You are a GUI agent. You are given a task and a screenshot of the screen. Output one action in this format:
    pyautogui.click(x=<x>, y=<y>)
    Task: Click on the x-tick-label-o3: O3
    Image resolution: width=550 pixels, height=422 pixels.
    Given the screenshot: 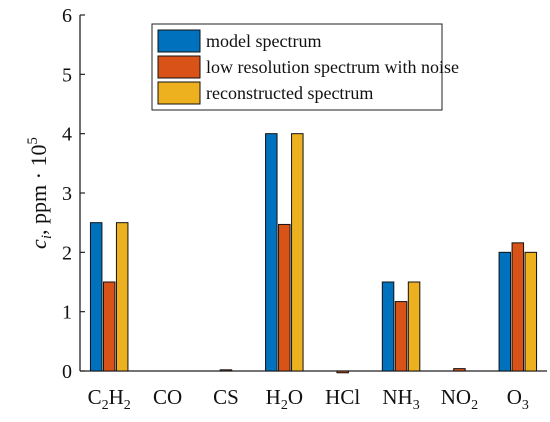 What is the action you would take?
    pyautogui.click(x=518, y=399)
    